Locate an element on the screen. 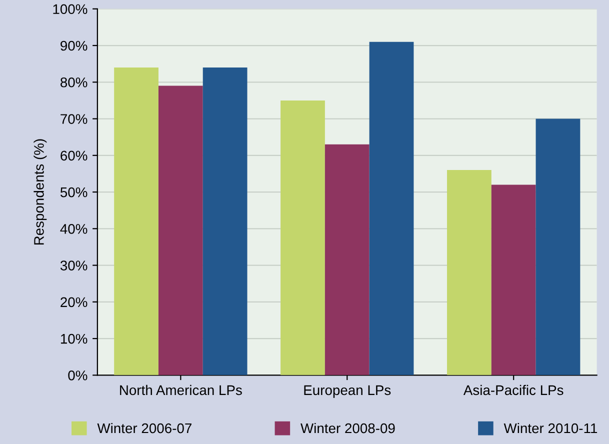 This screenshot has height=444, width=609. x-tick-label: European LPs is located at coordinates (347, 391).